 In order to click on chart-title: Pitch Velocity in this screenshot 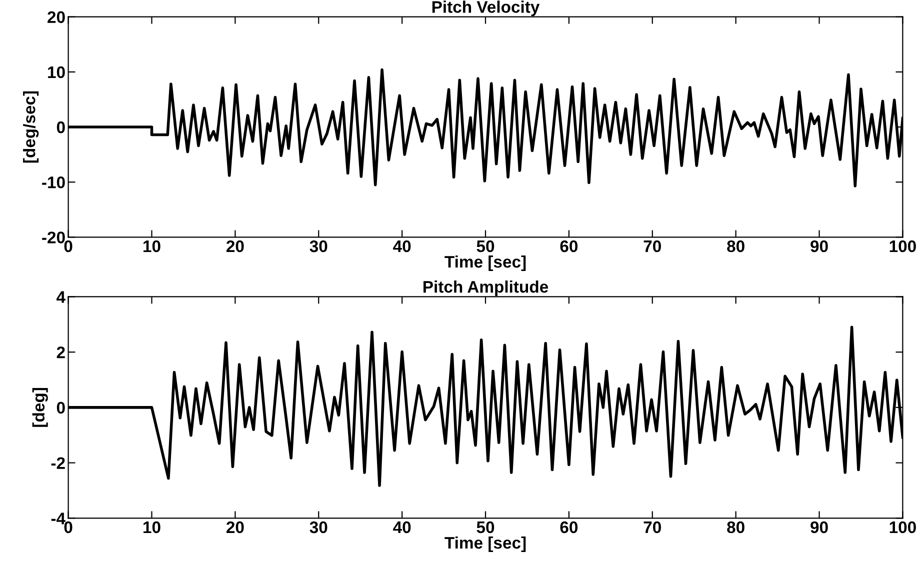, I will do `click(486, 8)`.